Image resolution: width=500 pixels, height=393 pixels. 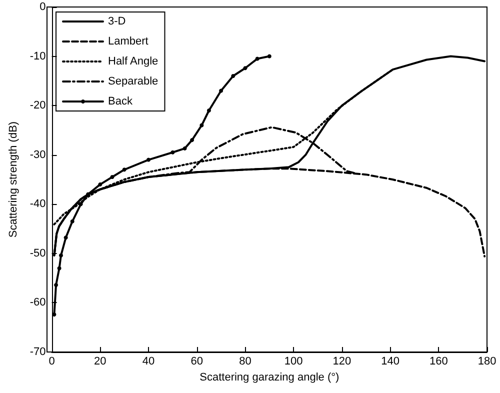 I want to click on legend-label: 3-D, so click(x=117, y=22).